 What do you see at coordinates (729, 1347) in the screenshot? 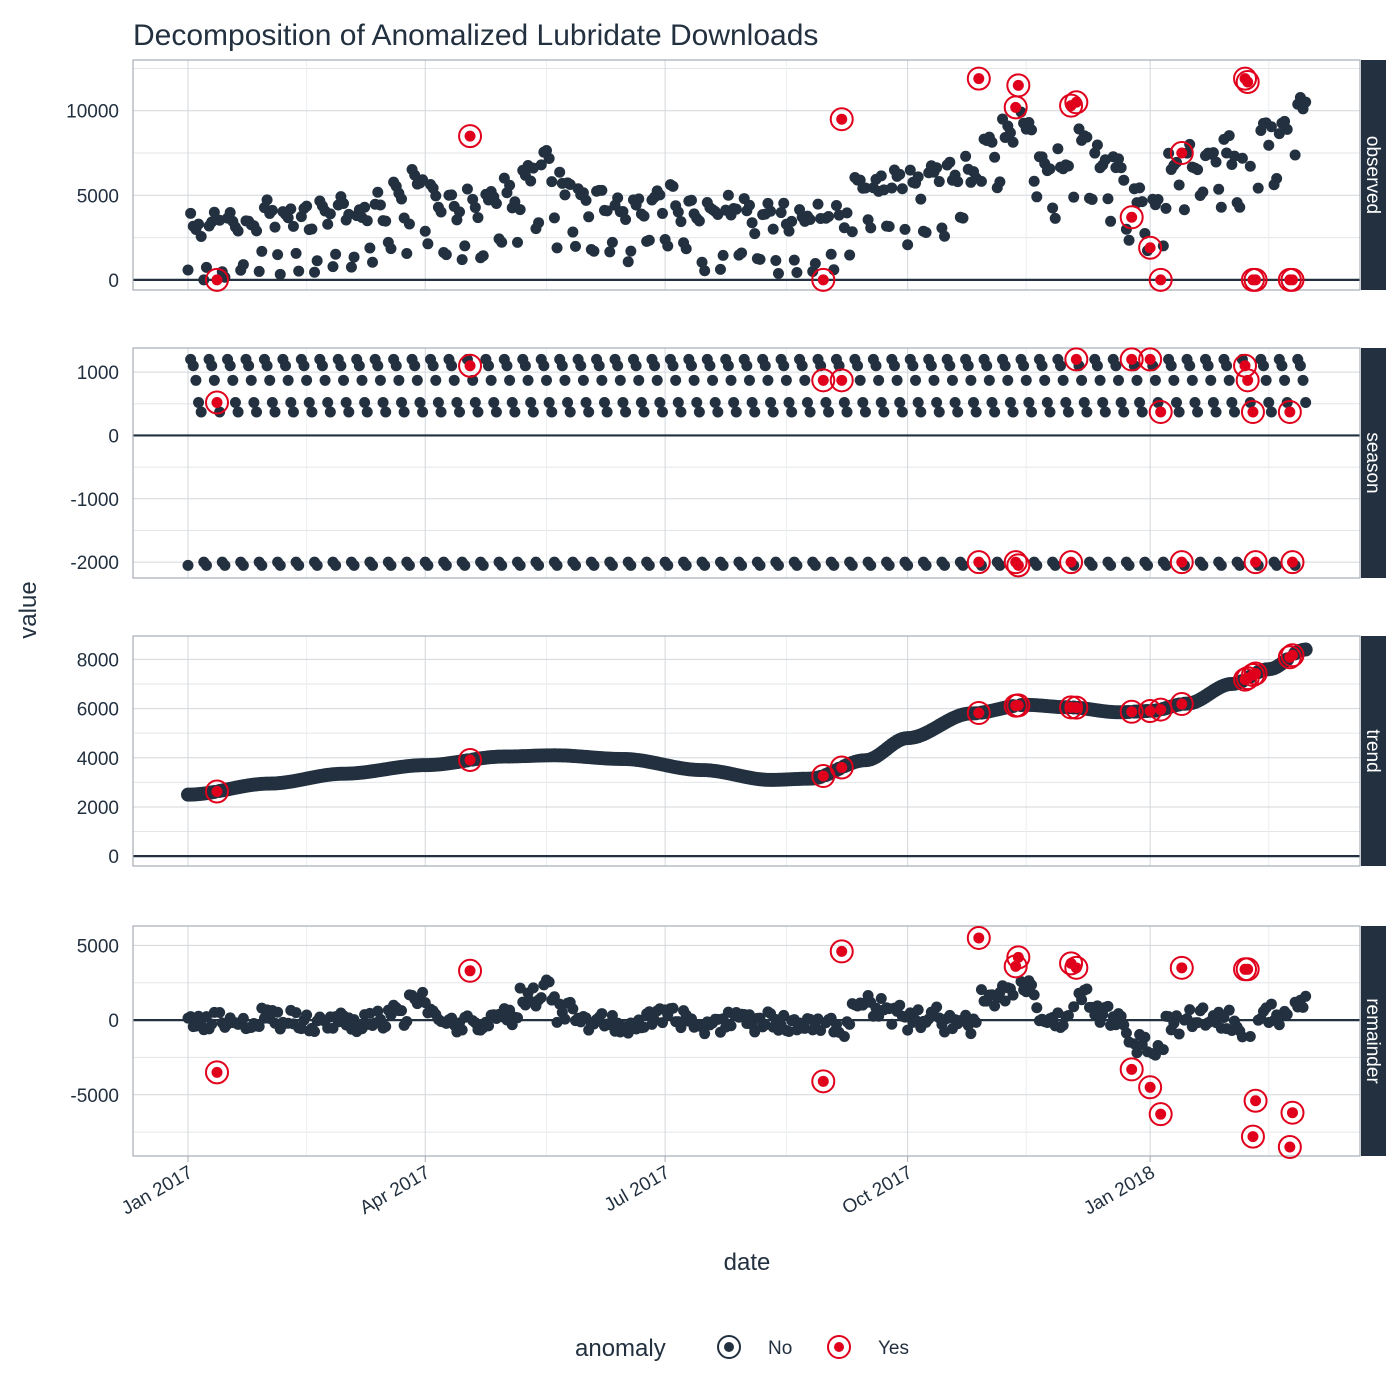
I see `legend-key-no-dot` at bounding box center [729, 1347].